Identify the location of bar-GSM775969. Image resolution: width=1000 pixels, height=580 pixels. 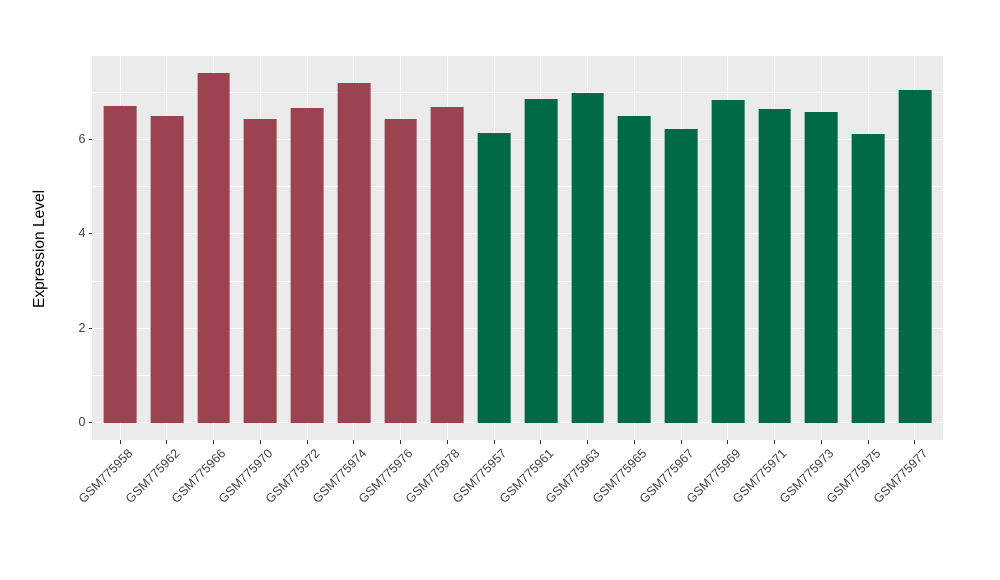
(728, 261).